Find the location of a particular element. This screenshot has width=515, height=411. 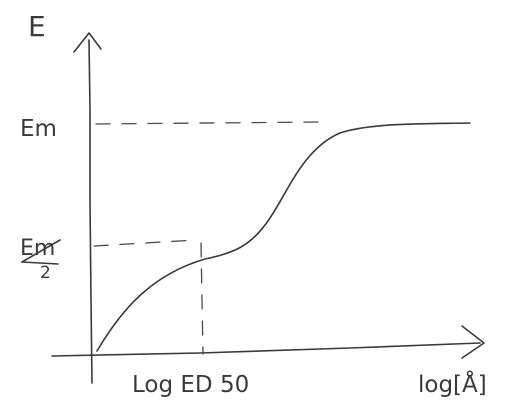

x-axis-label: log[Å] is located at coordinates (452, 384).